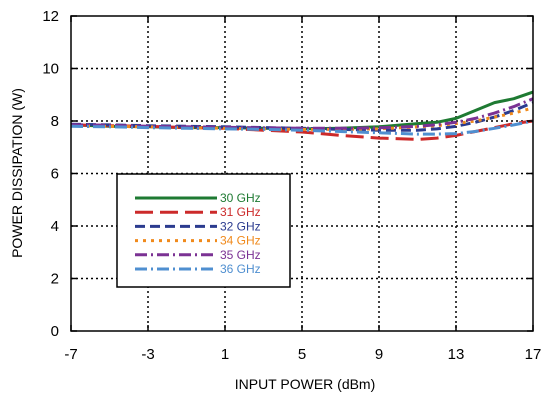  I want to click on series-layer, so click(302, 115).